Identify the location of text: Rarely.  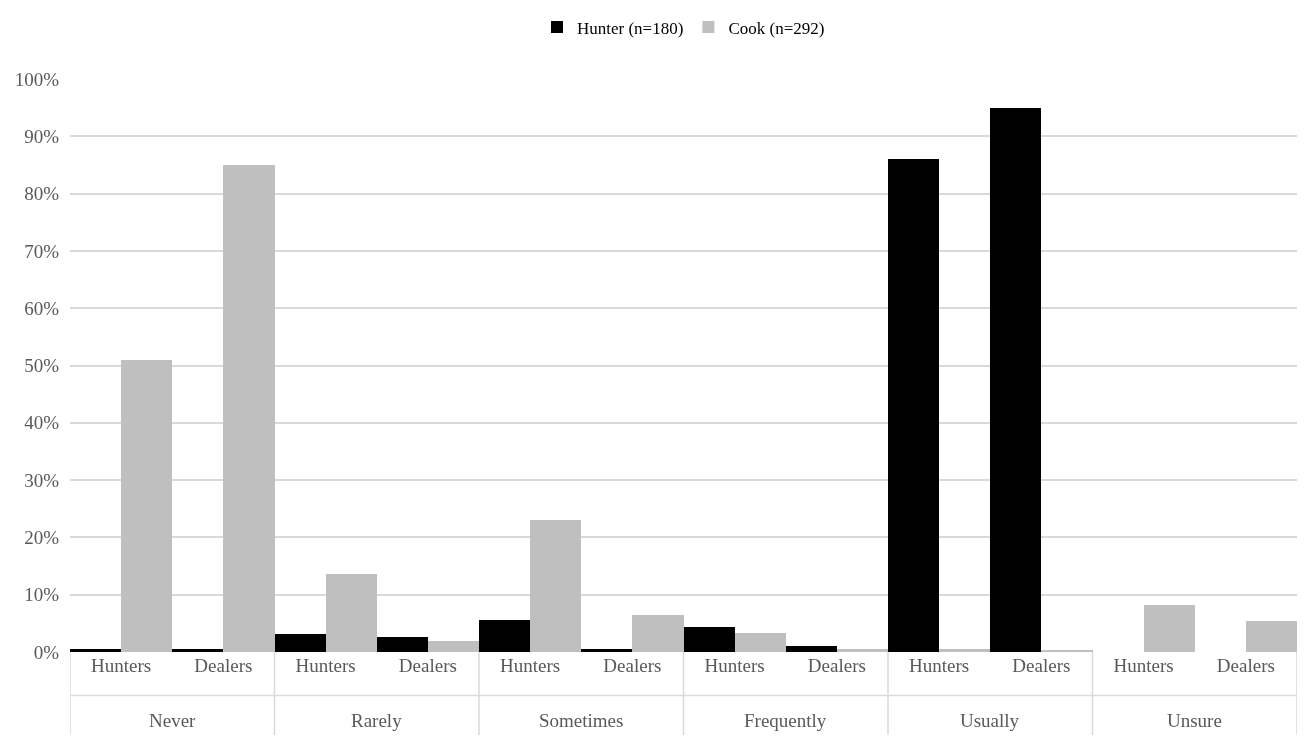
(377, 720).